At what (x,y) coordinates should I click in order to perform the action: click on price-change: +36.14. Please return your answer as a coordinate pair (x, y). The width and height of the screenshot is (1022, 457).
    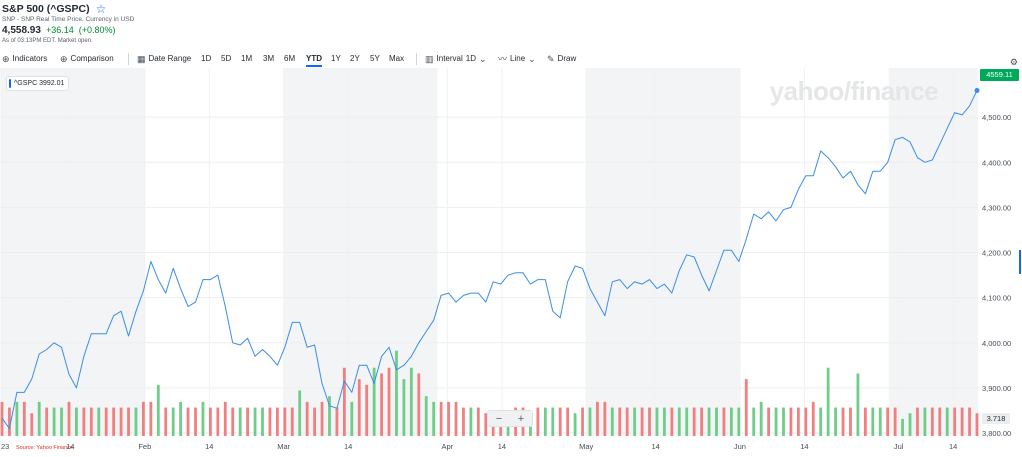
    Looking at the image, I should click on (59, 30).